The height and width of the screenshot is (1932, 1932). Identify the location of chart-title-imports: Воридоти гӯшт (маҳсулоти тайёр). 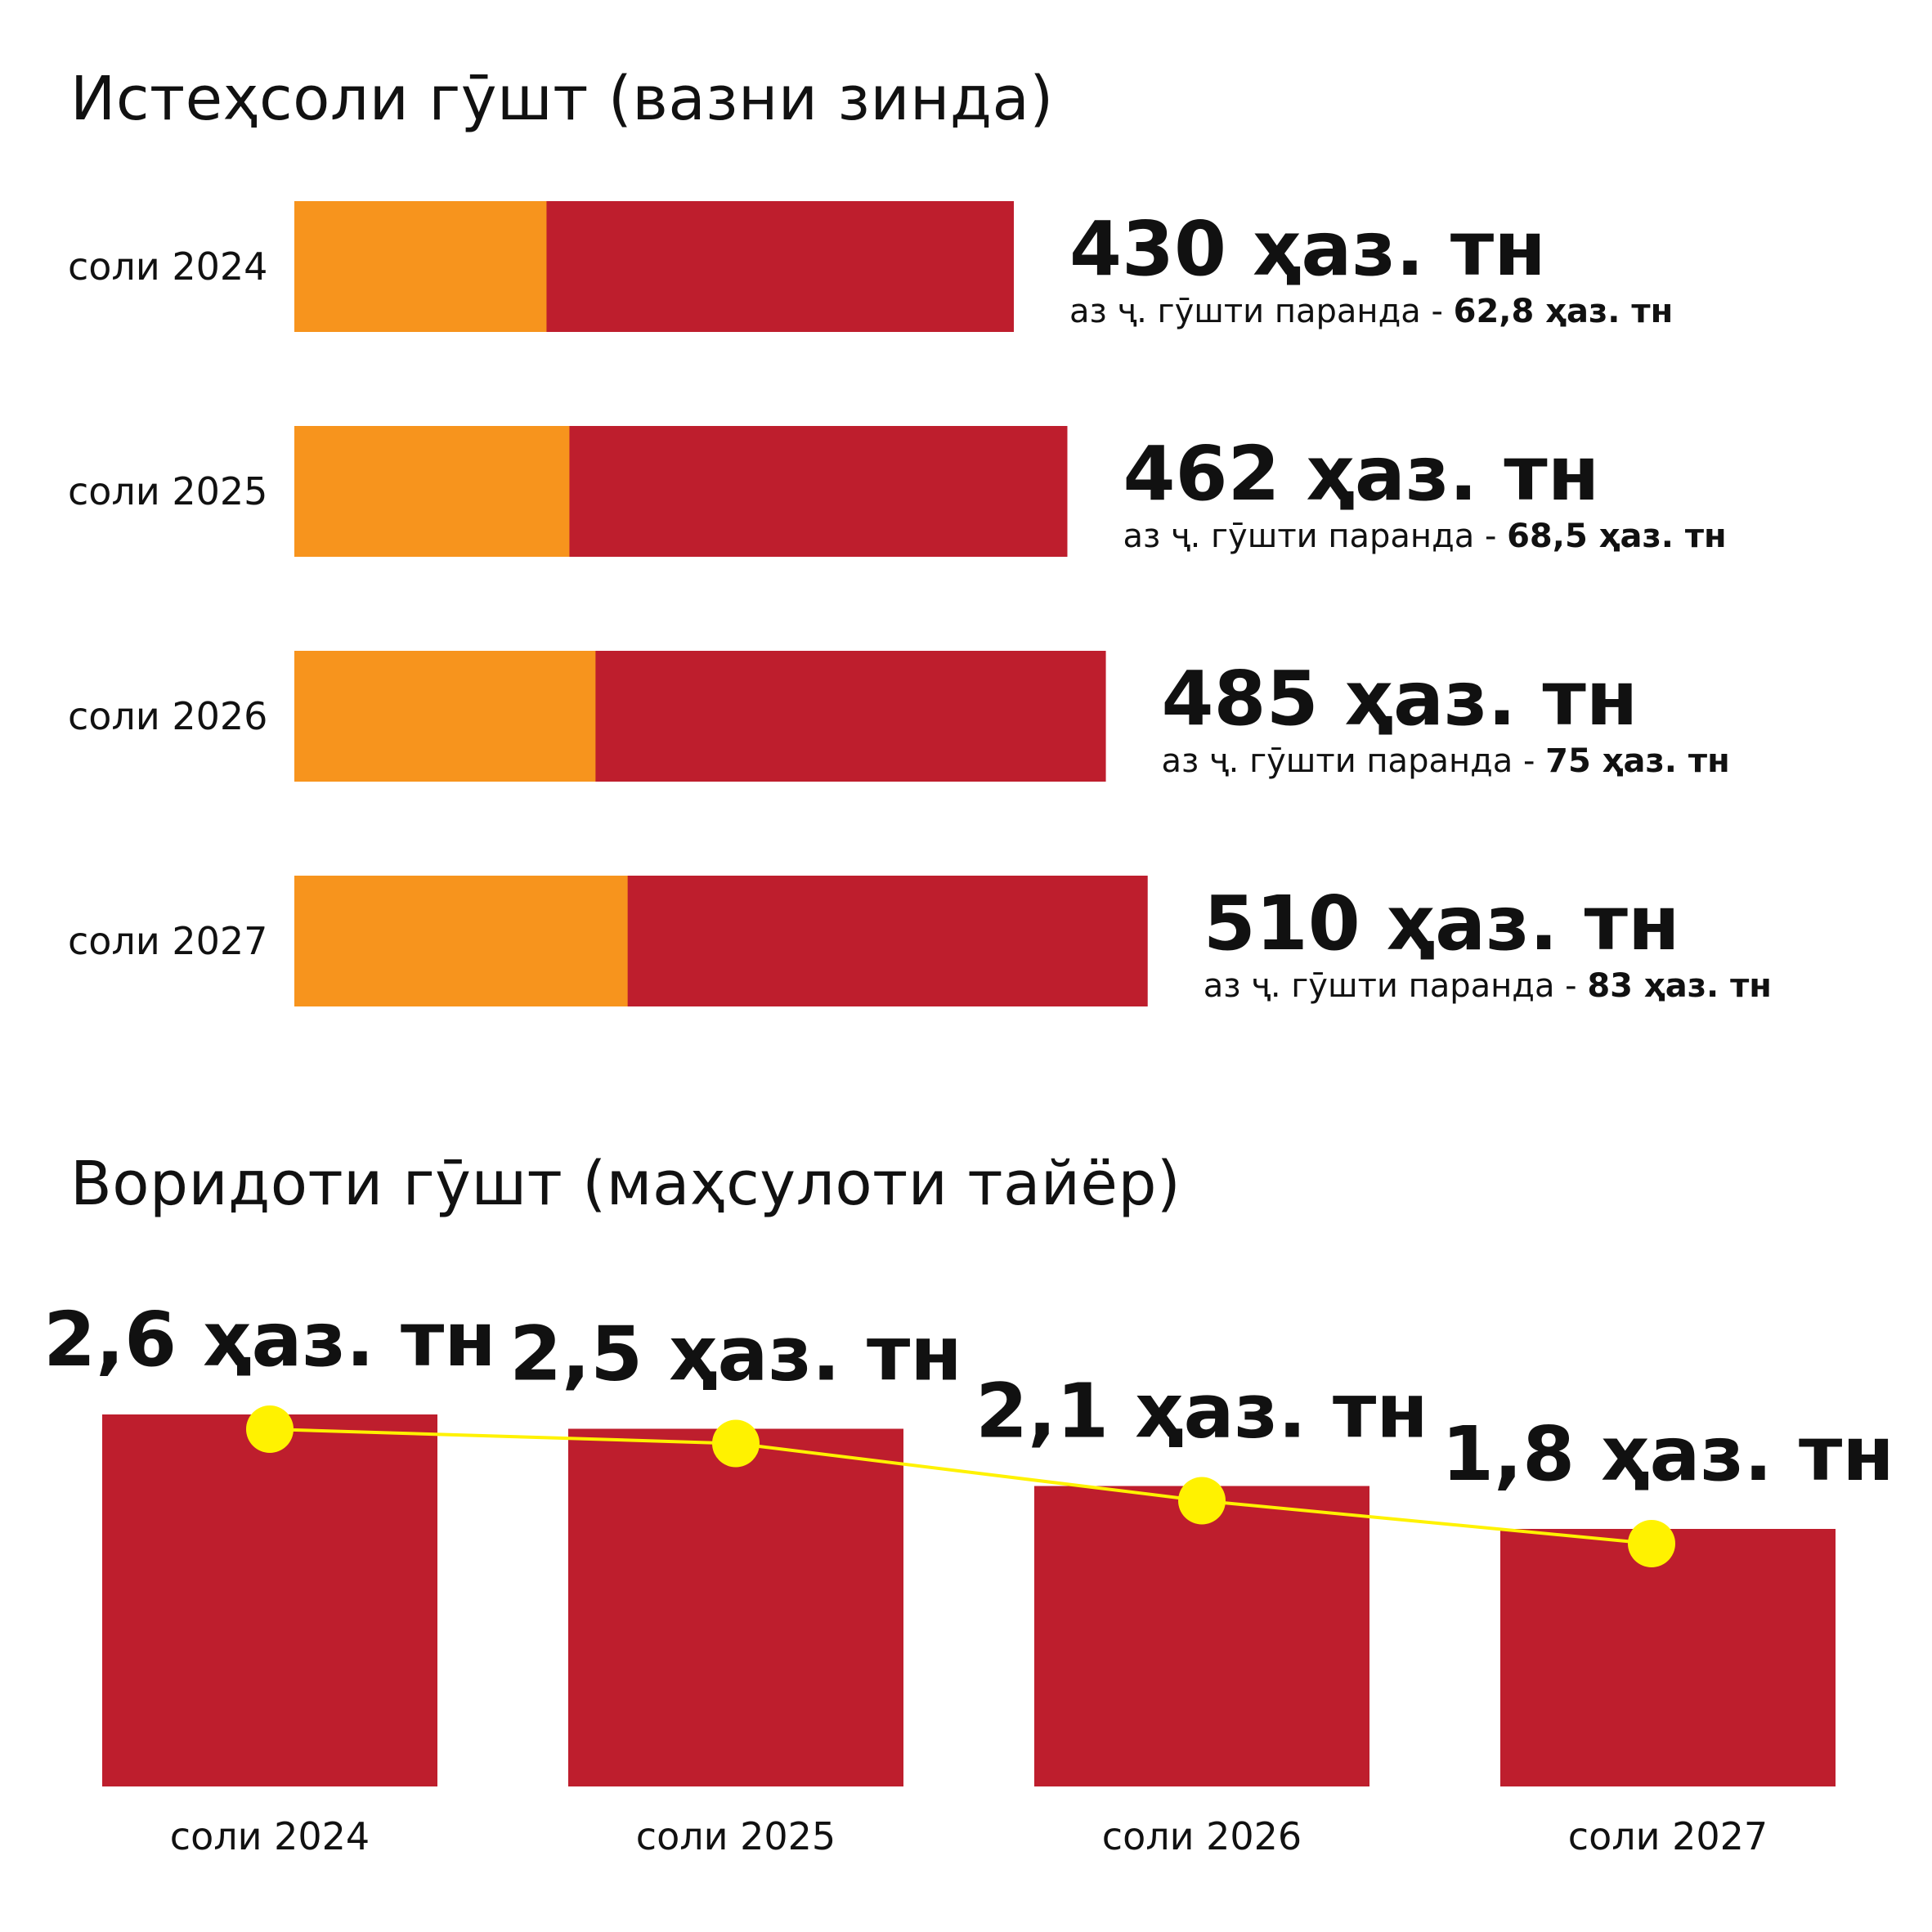
(625, 1184).